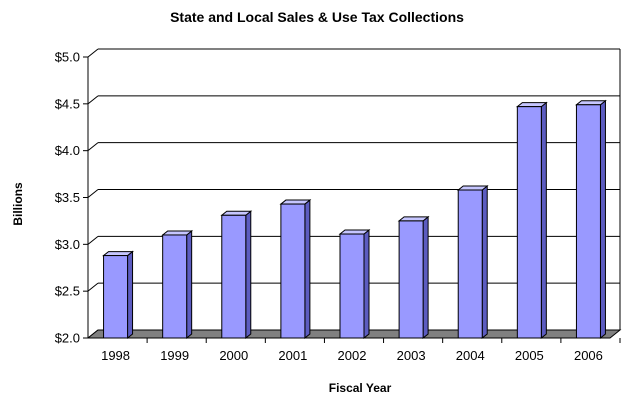  What do you see at coordinates (529, 222) in the screenshot?
I see `bar-2005` at bounding box center [529, 222].